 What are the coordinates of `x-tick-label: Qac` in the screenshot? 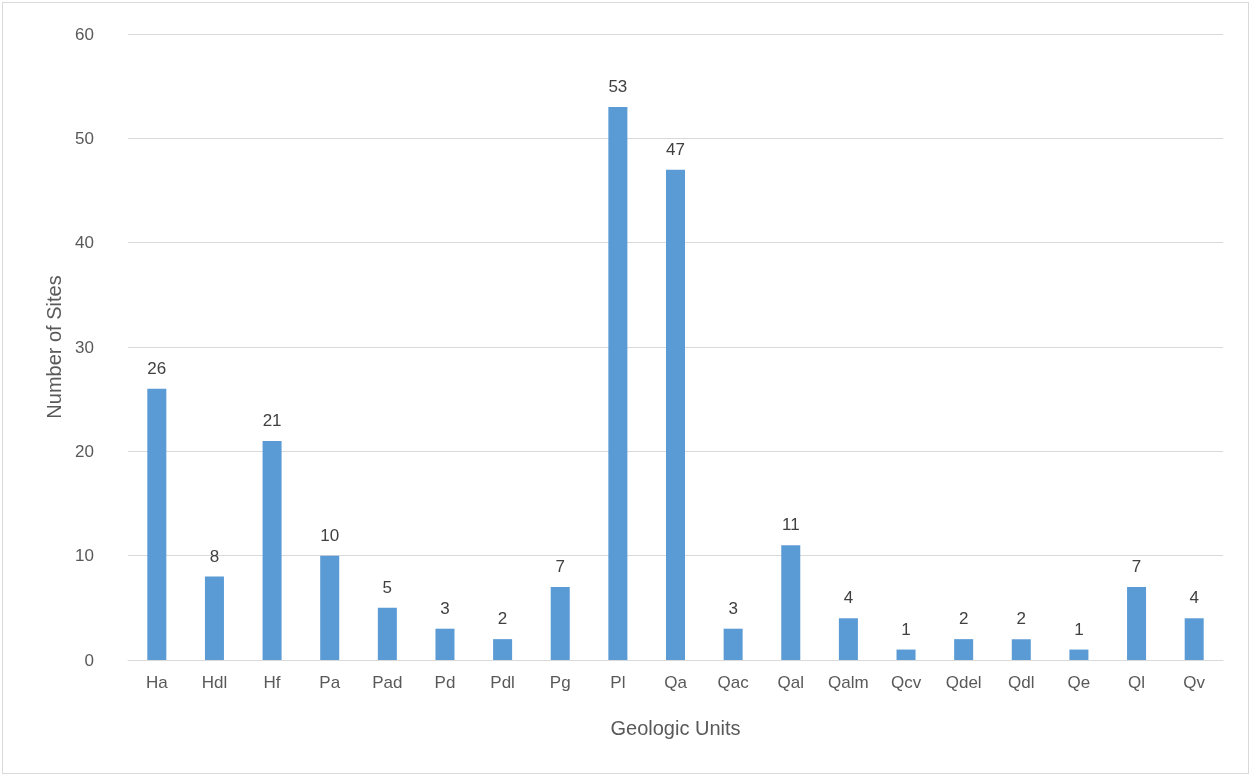 It's located at (733, 682).